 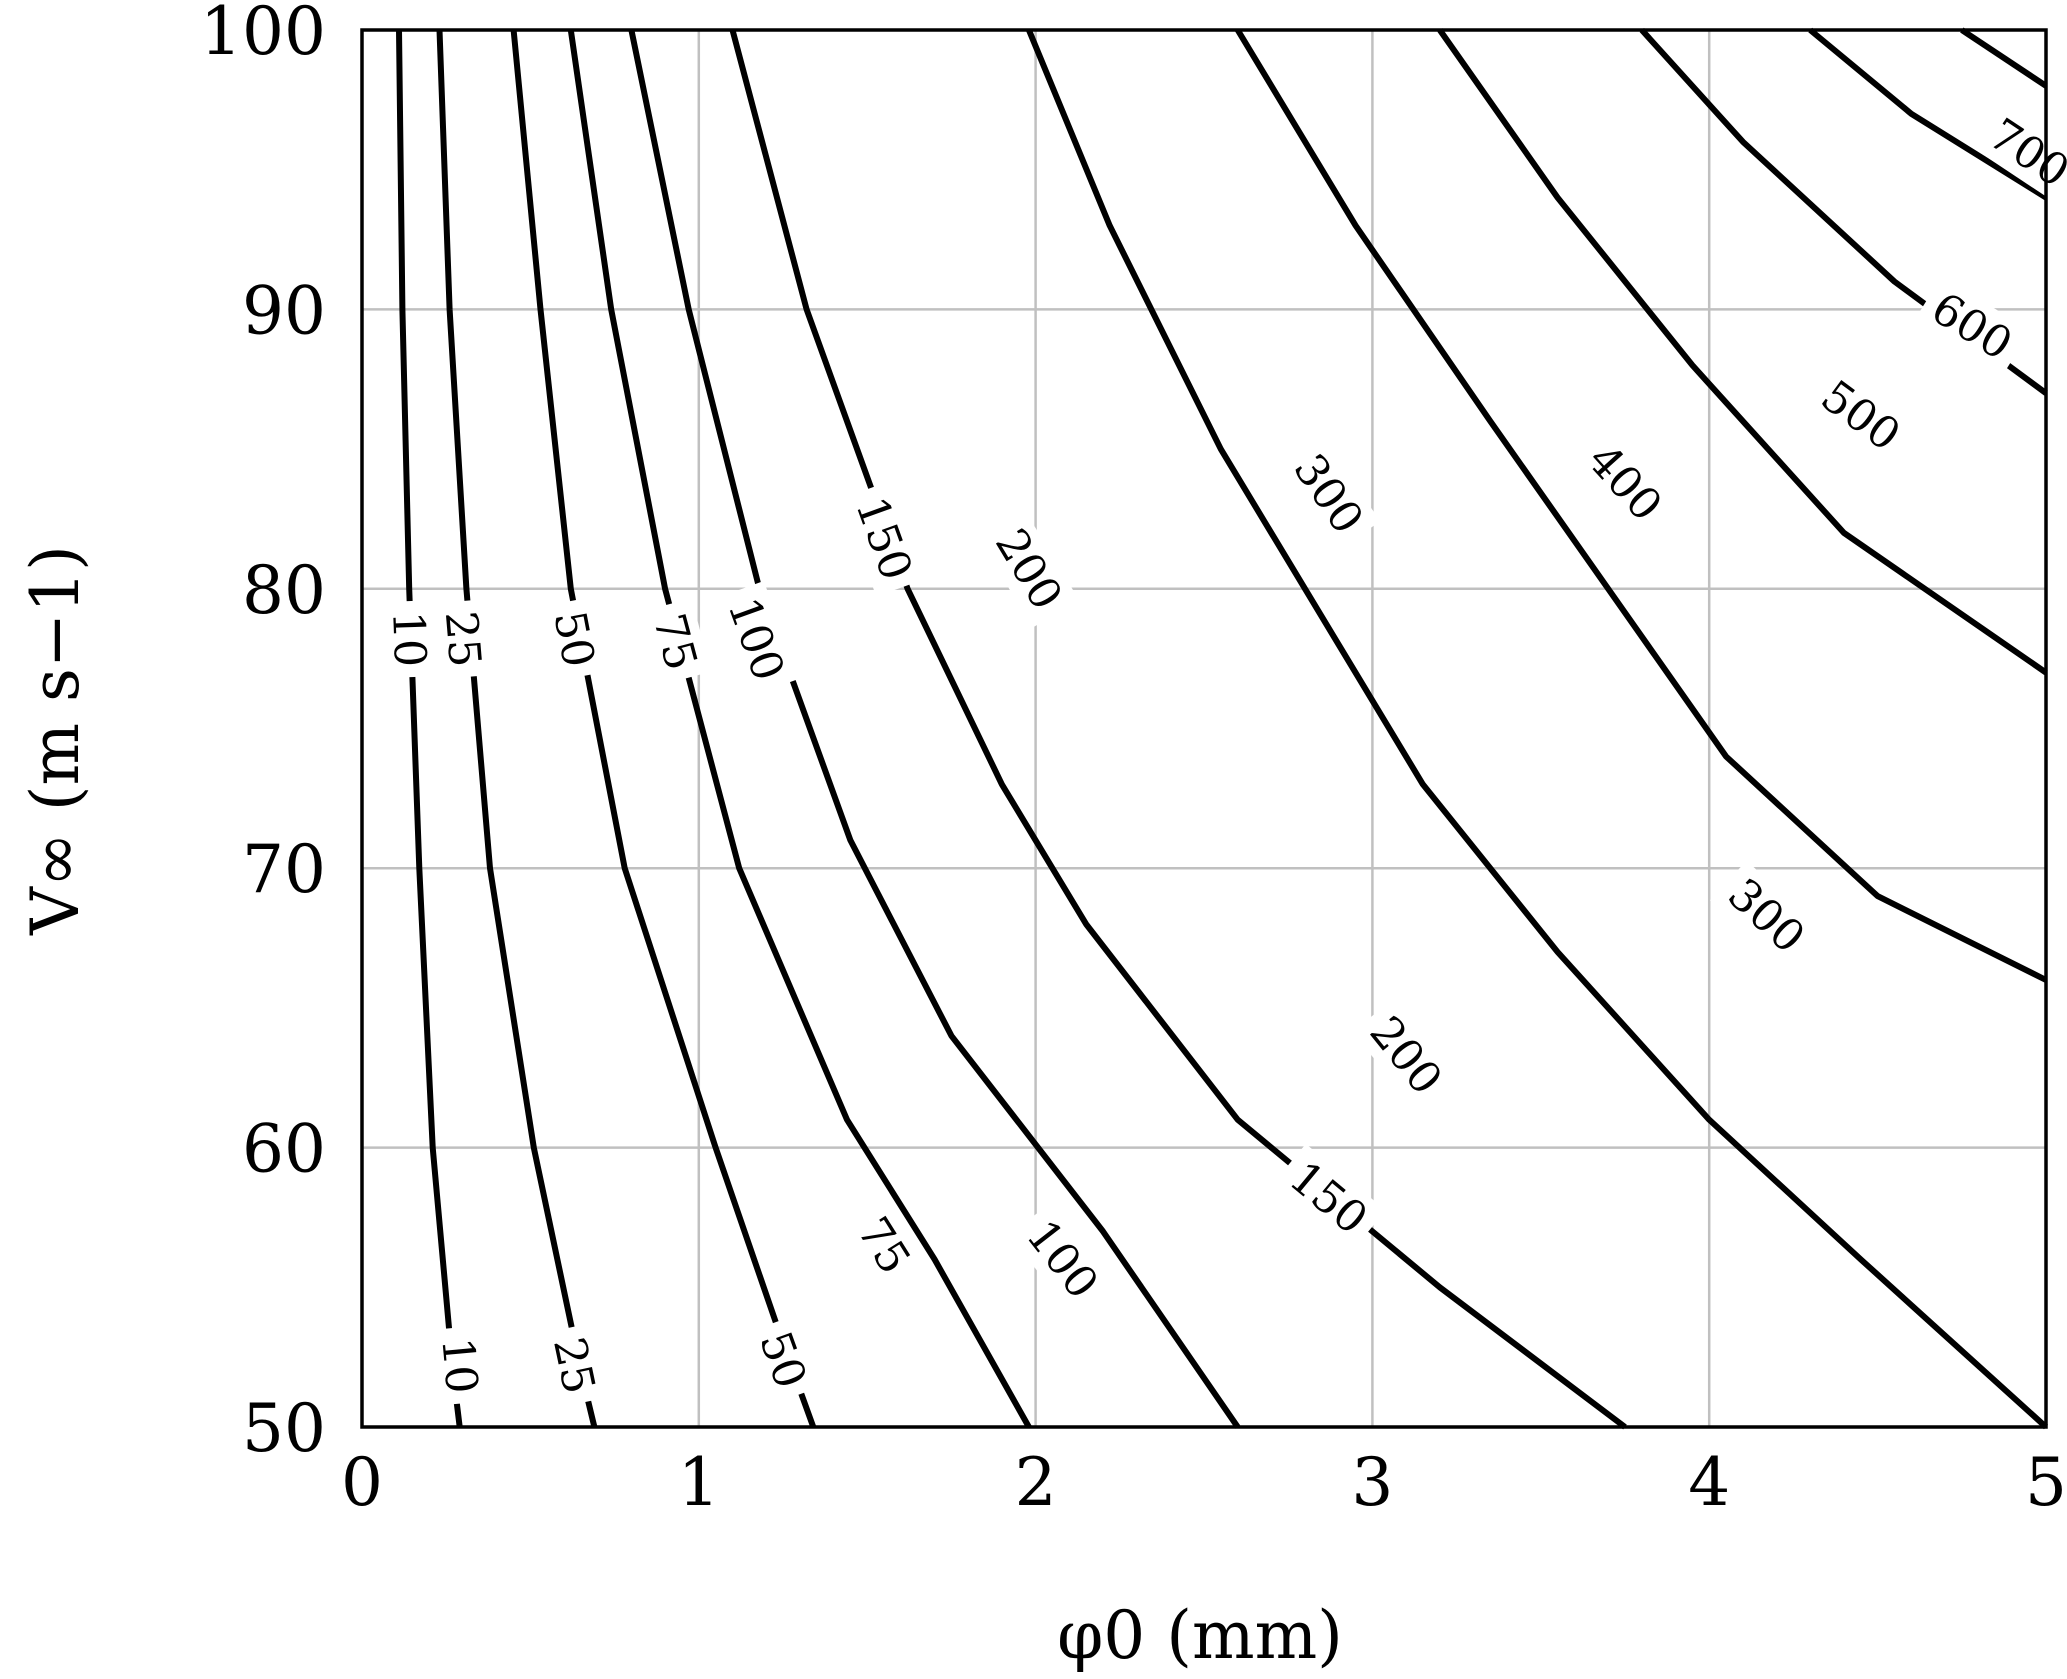 I want to click on contour-label: 50, so click(x=573, y=639).